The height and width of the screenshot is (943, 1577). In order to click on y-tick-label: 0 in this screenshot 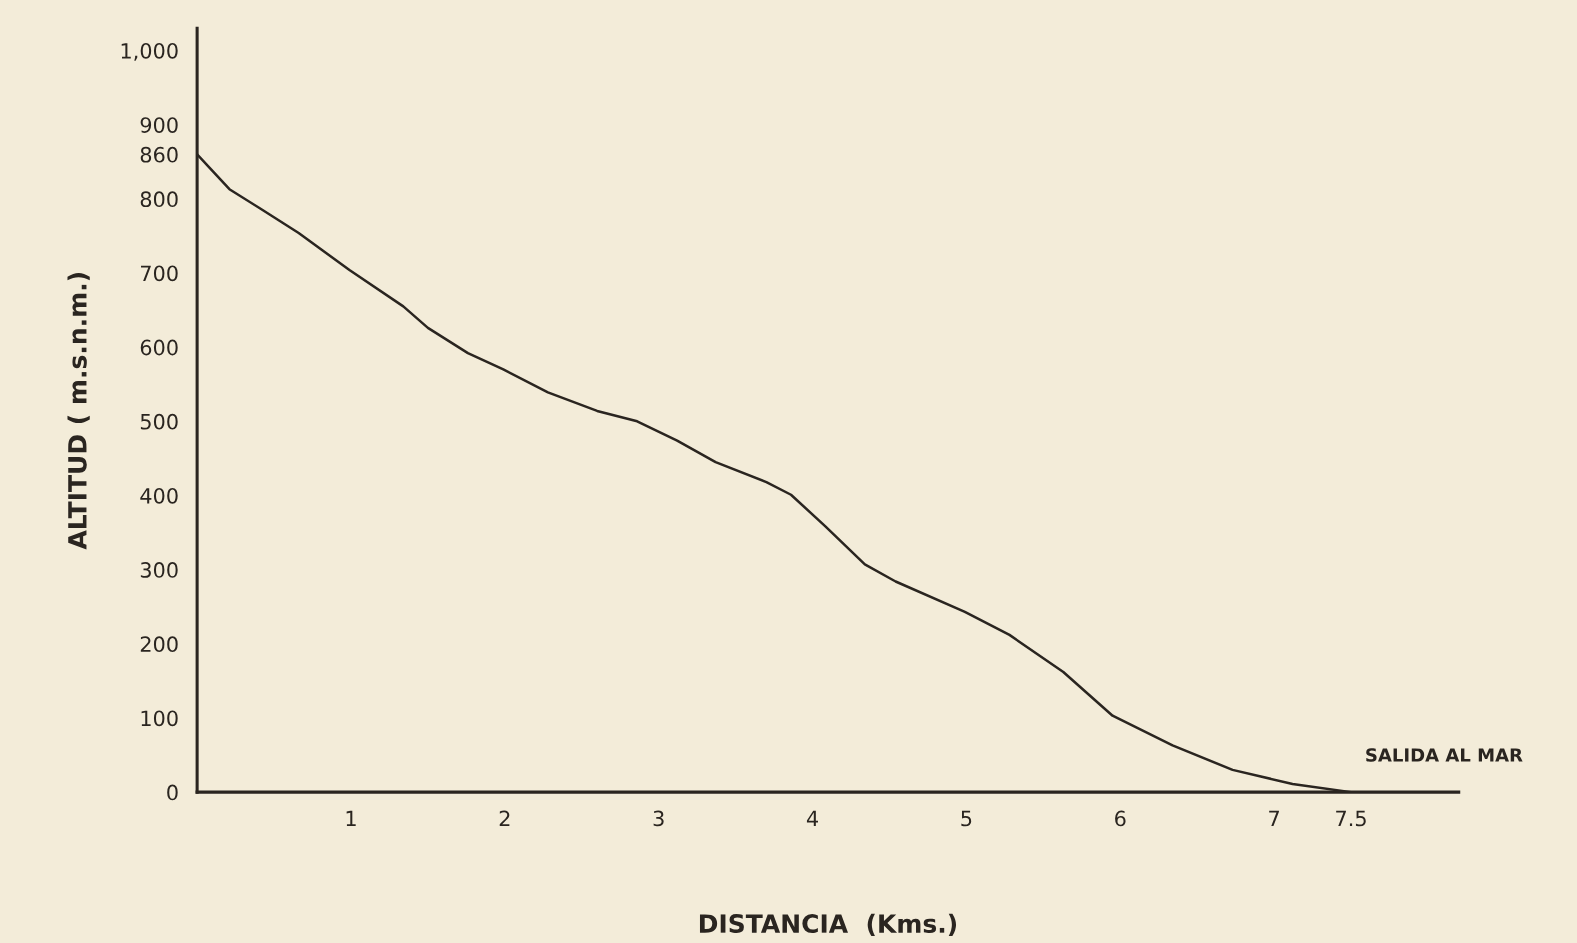, I will do `click(172, 792)`.